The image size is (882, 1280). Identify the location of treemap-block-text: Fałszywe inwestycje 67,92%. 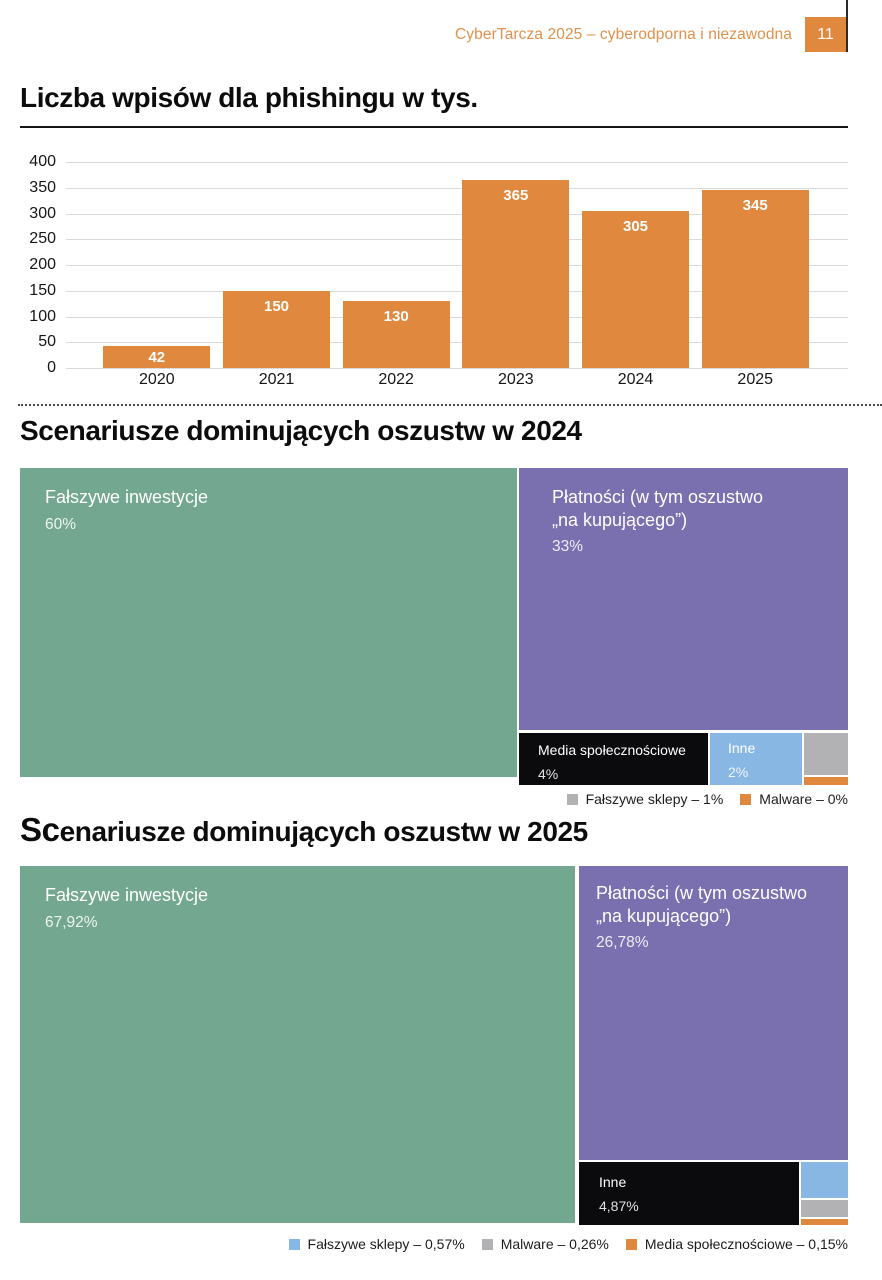
(307, 908).